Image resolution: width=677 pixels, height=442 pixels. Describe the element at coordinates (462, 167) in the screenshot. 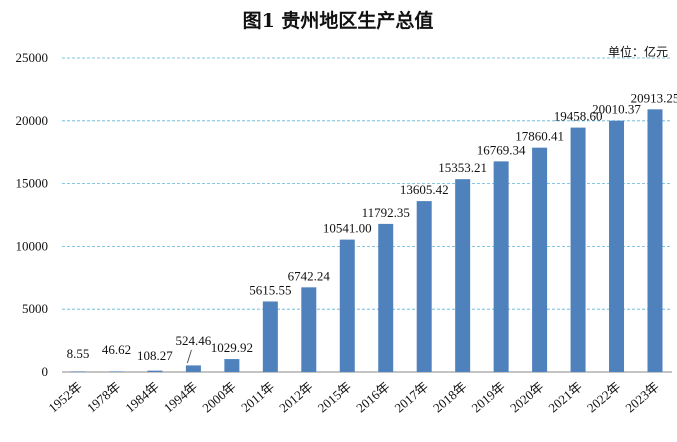

I see `data-label: 15353.21` at that location.